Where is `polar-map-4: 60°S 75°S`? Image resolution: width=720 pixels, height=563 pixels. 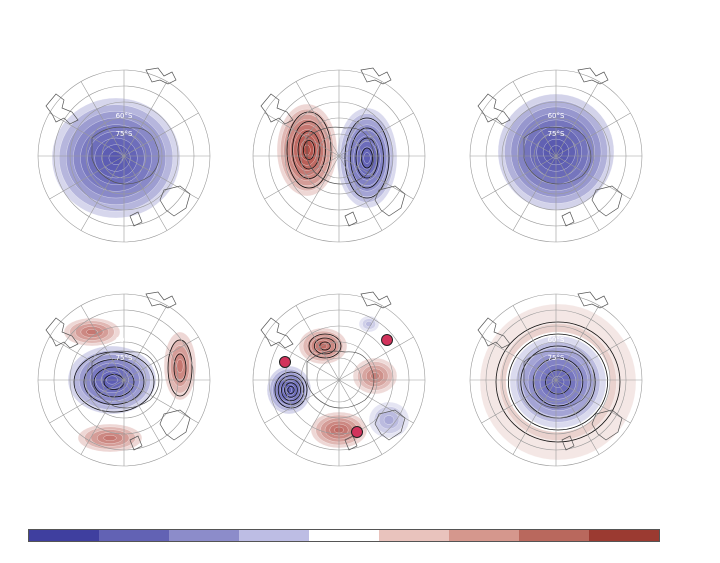
polar-map-4: 60°S 75°S is located at coordinates (124, 379).